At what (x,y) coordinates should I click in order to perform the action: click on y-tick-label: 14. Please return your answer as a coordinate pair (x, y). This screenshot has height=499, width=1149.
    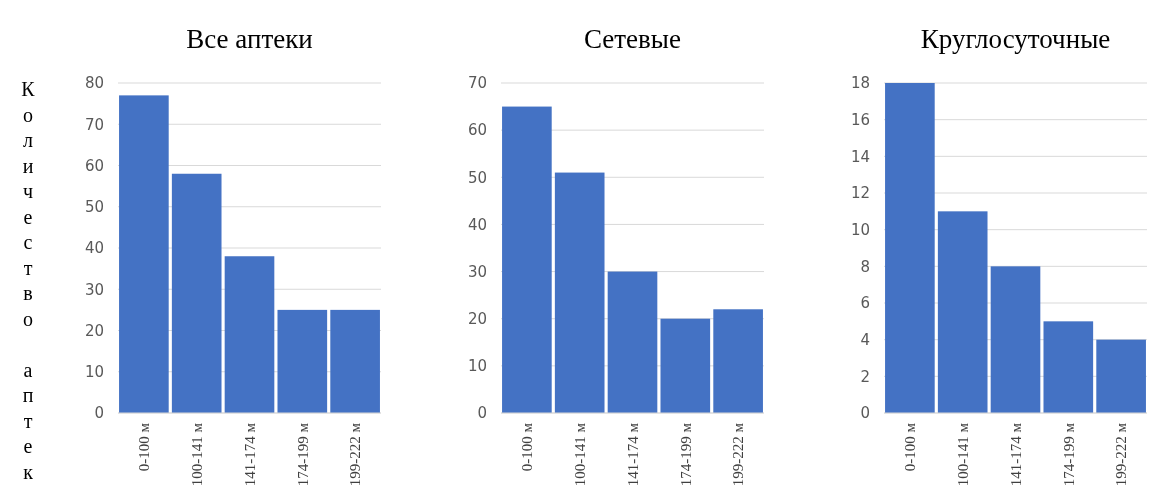
    Looking at the image, I should click on (860, 156).